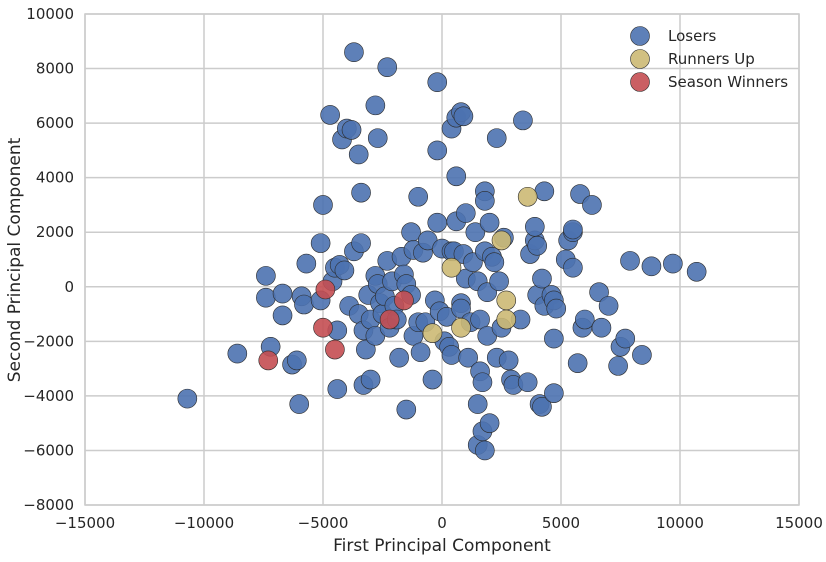 The image size is (826, 562). I want to click on x-tick-label: 5000, so click(561, 523).